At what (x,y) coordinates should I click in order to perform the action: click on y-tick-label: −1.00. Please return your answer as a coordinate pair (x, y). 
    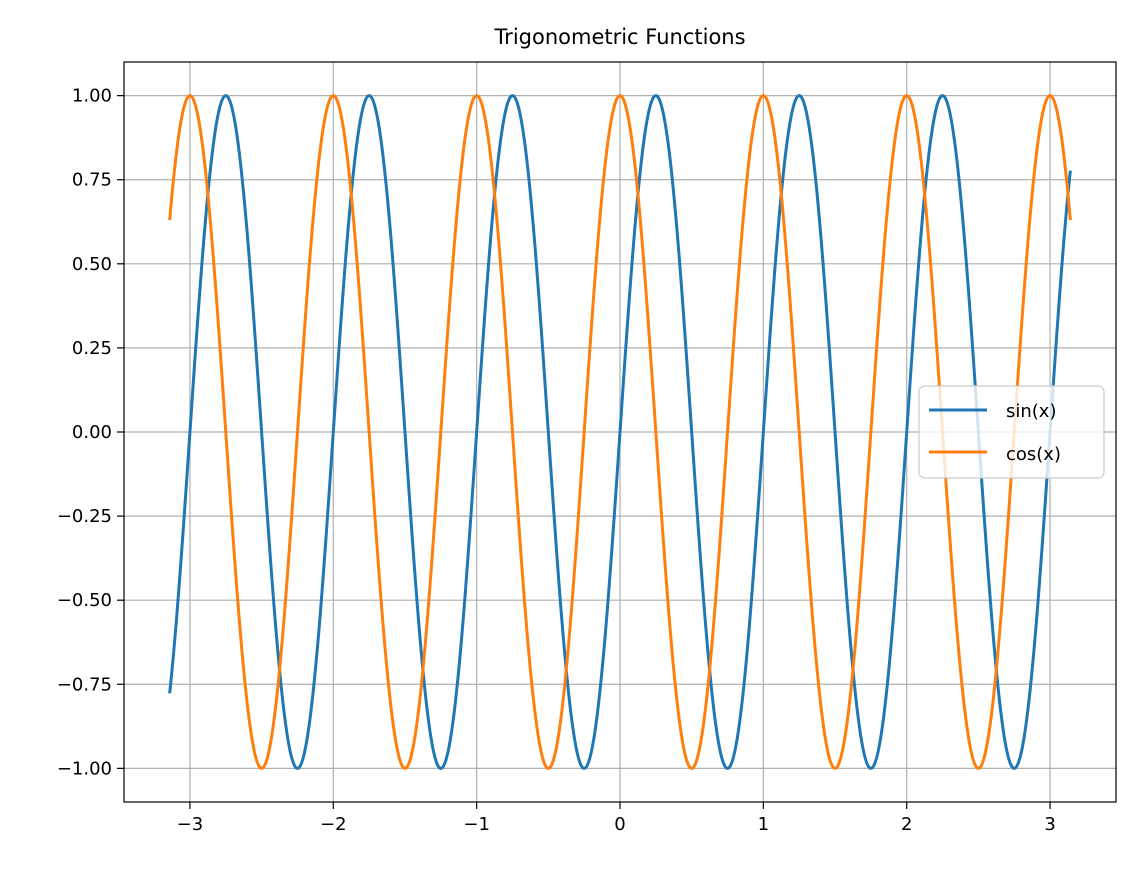
    Looking at the image, I should click on (84, 768).